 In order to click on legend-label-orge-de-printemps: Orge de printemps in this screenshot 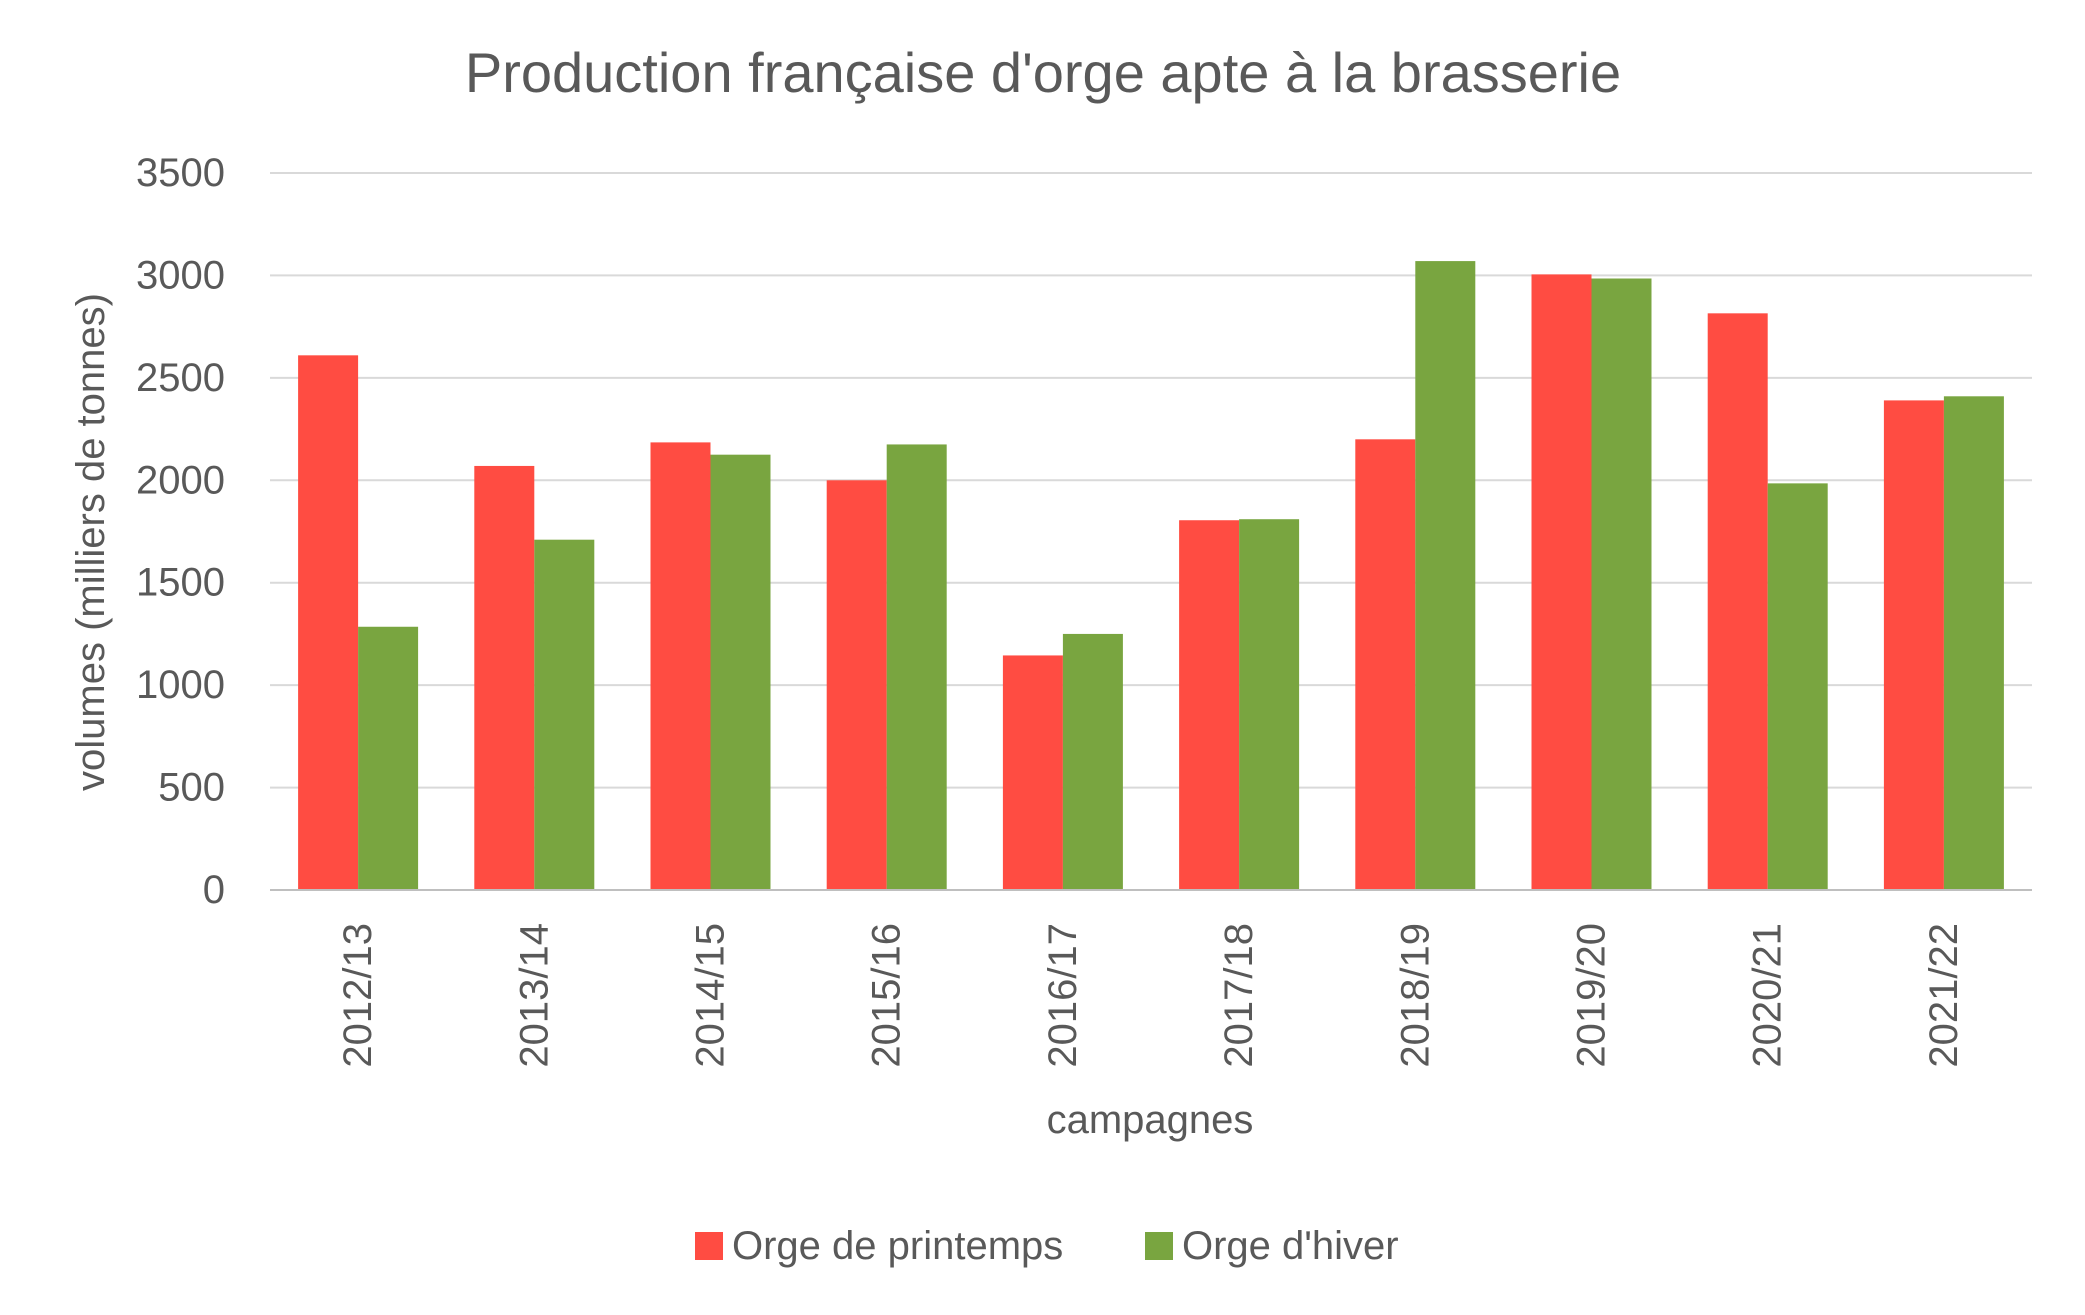, I will do `click(897, 1246)`.